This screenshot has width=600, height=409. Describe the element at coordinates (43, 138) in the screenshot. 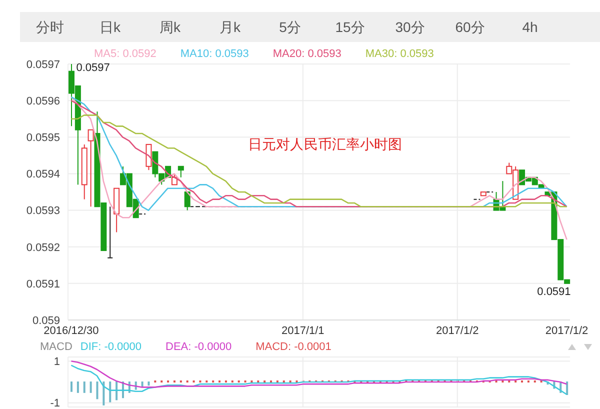

I see `y-tick-label: 0.0595` at that location.